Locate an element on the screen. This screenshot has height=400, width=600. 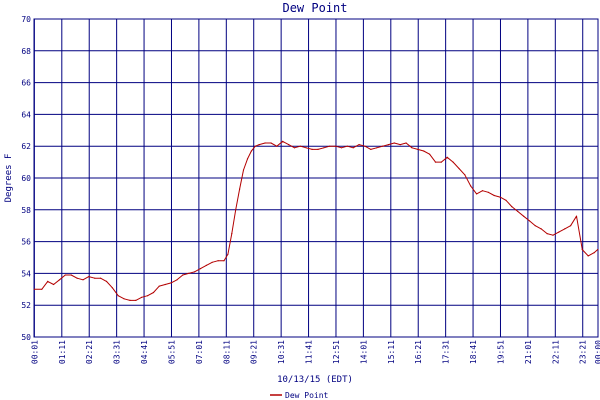
y-tick-label: 50 is located at coordinates (26, 337).